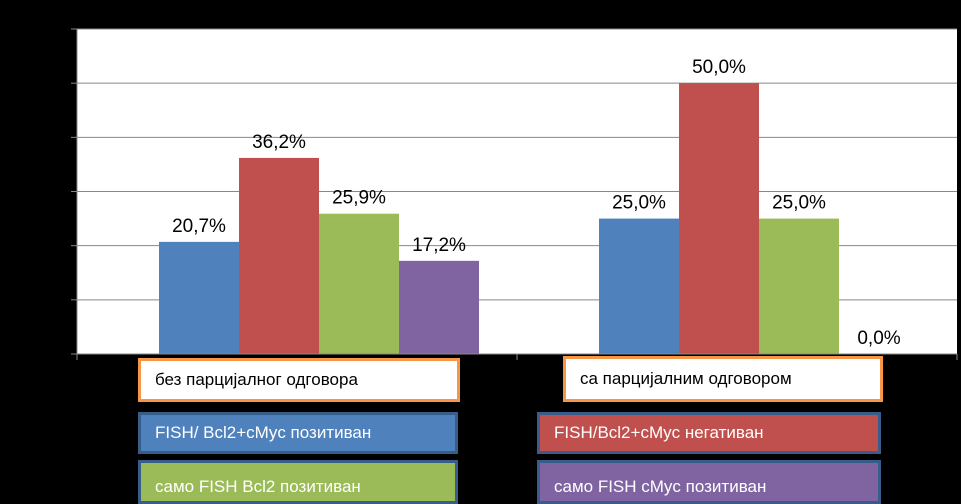  Describe the element at coordinates (298, 433) in the screenshot. I see `legend-item-0: FISH/ Bcl2+cMyc позитиван` at that location.